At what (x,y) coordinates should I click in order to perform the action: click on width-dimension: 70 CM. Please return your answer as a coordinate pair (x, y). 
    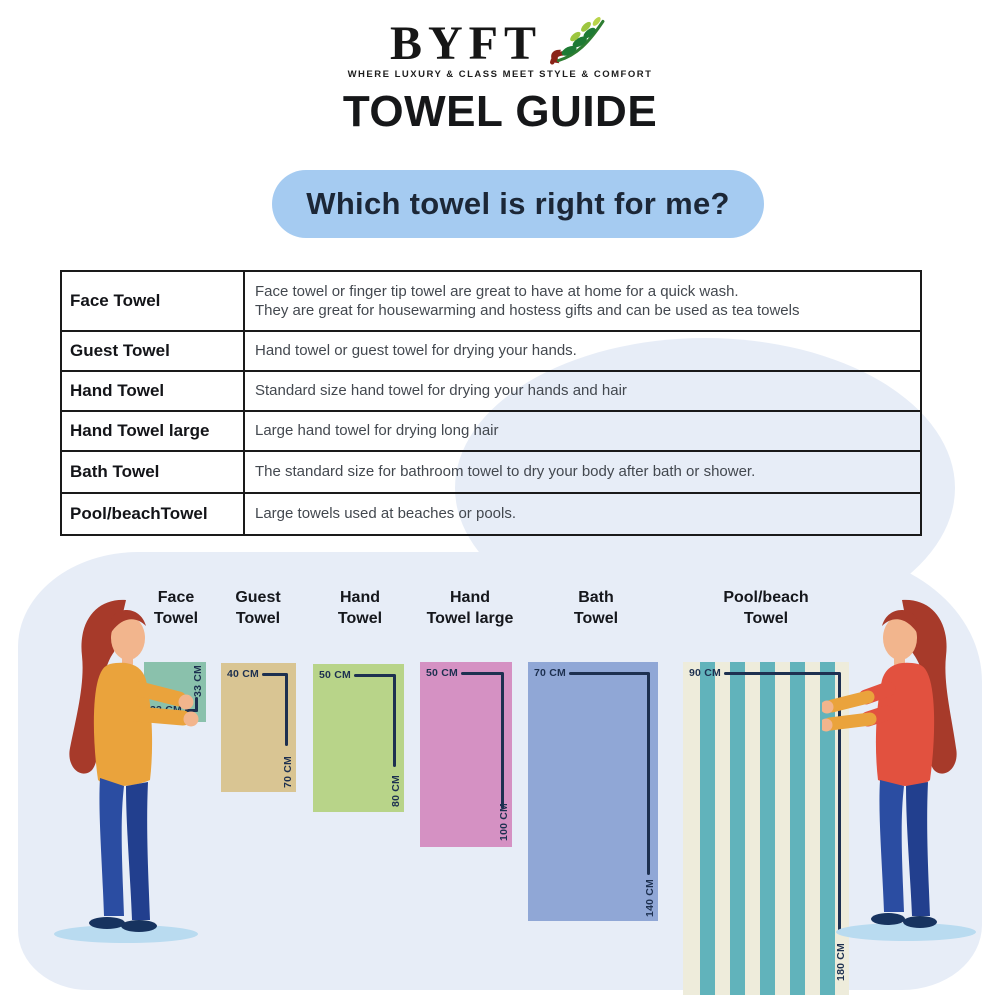
    Looking at the image, I should click on (592, 673).